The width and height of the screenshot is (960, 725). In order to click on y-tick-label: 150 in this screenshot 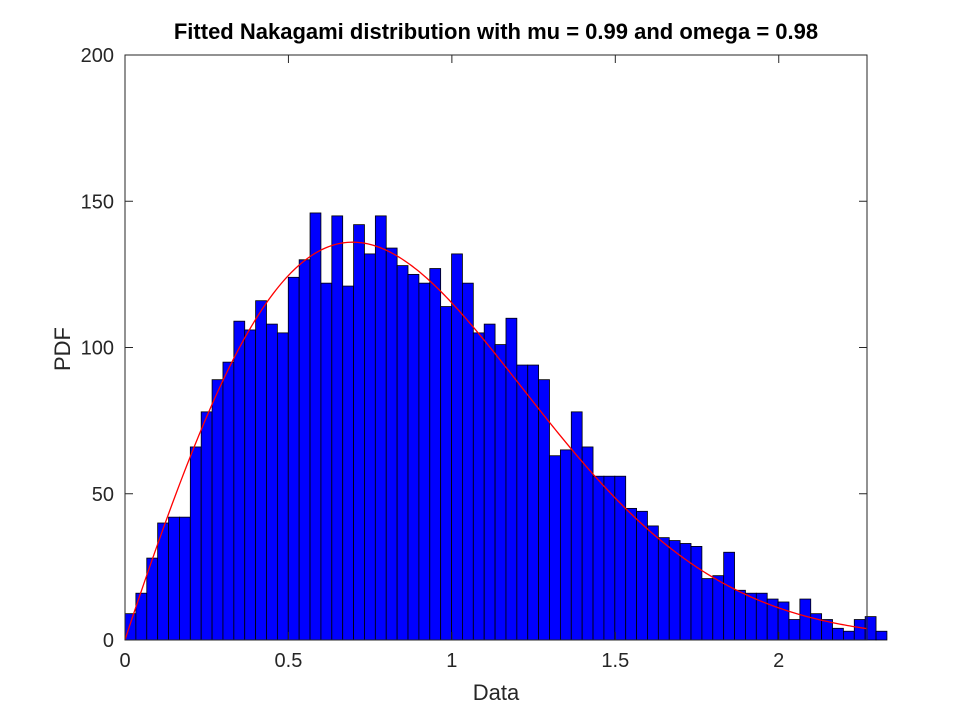, I will do `click(97, 202)`.